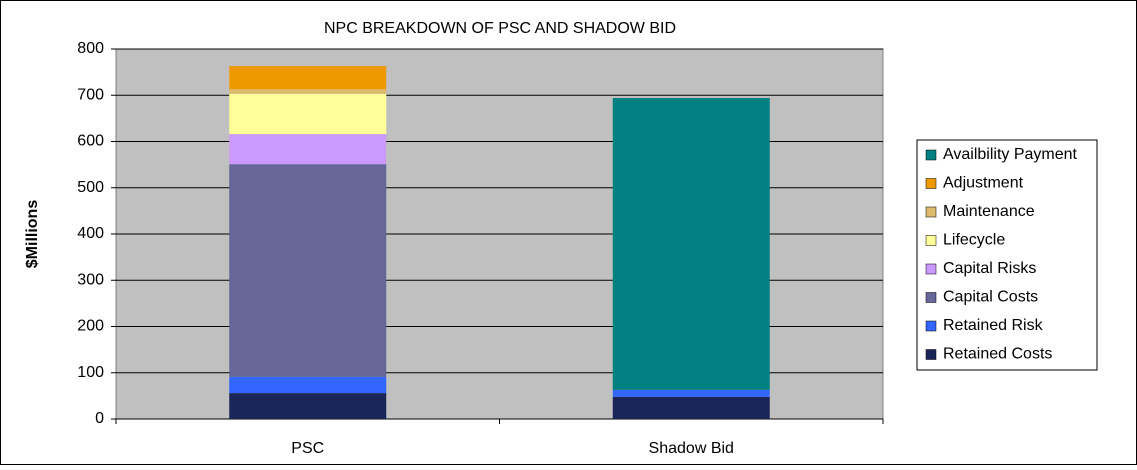 Image resolution: width=1137 pixels, height=470 pixels. What do you see at coordinates (993, 325) in the screenshot?
I see `legend-label: Retained Risk` at bounding box center [993, 325].